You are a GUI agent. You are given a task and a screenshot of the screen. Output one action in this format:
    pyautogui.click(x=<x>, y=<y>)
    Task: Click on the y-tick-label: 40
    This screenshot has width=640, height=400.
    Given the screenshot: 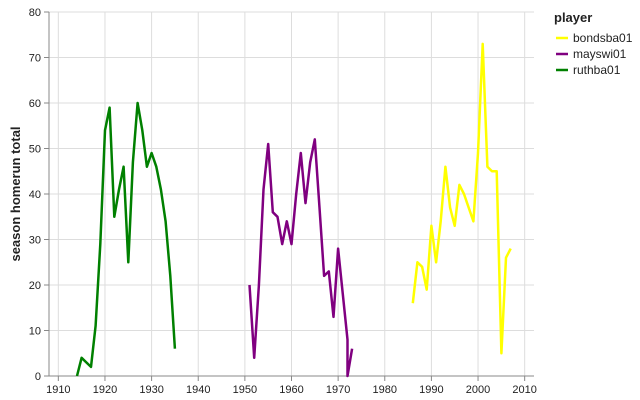 What is the action you would take?
    pyautogui.click(x=35, y=195)
    